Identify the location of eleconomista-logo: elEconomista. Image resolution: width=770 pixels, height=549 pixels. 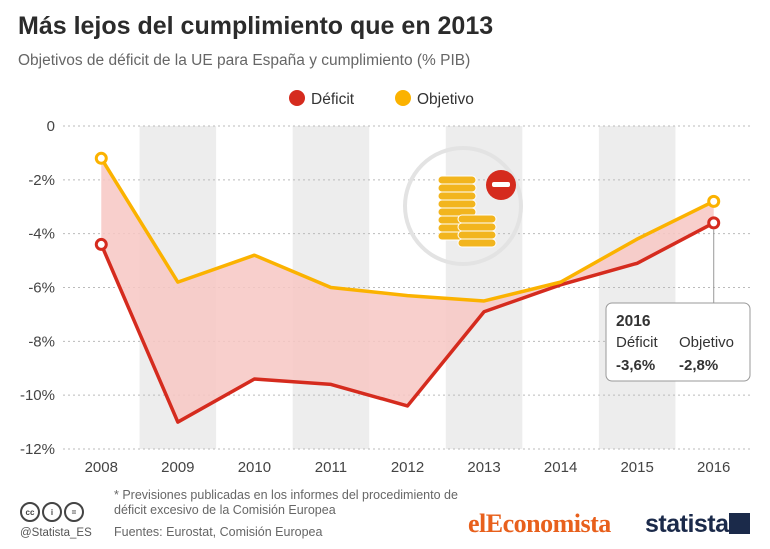
(539, 523).